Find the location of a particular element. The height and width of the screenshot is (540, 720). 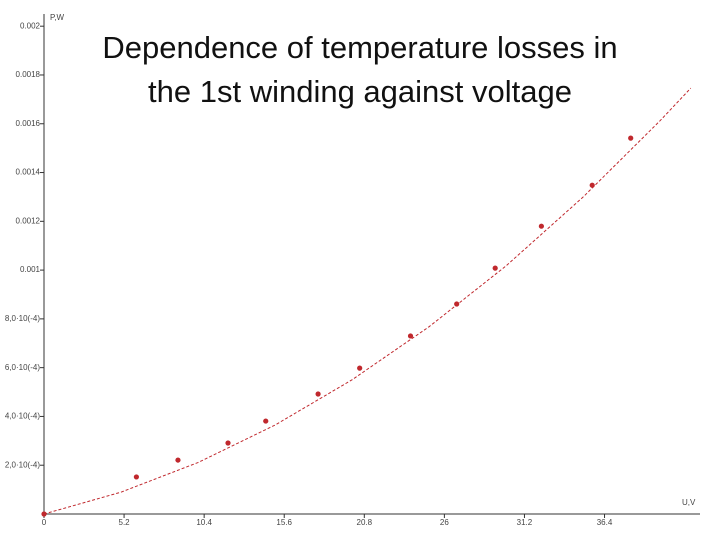

chart-title: Dependence of temperature losses in is located at coordinates (360, 47).